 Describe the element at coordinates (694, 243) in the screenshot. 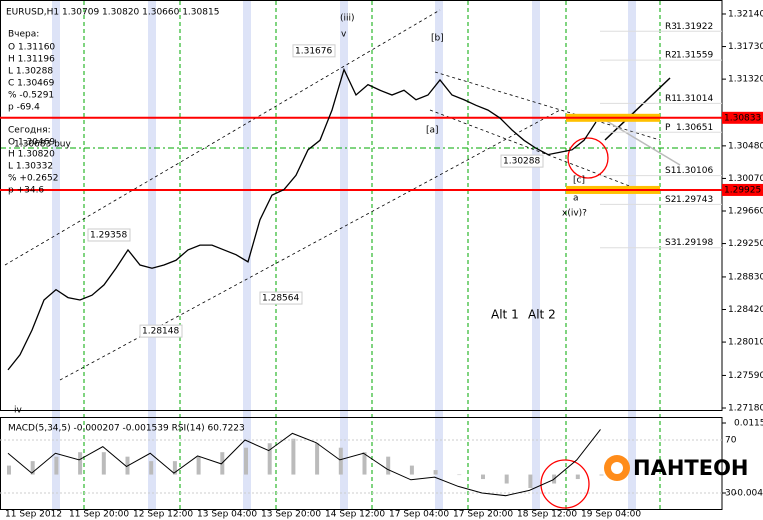

I see `pivot-value: 1.29198` at that location.